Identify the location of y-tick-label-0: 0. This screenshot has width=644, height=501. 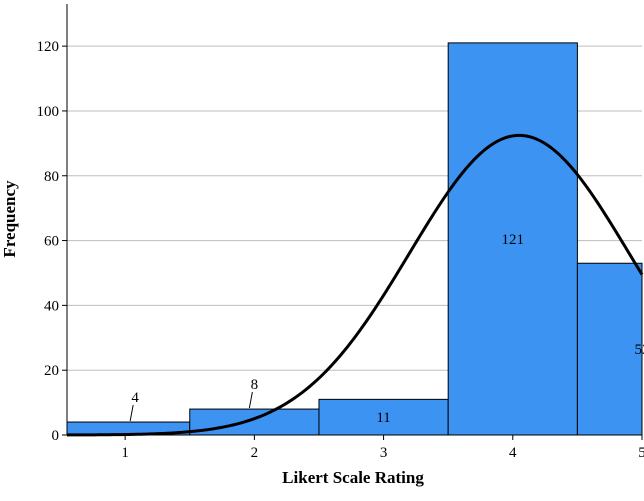
(56, 436).